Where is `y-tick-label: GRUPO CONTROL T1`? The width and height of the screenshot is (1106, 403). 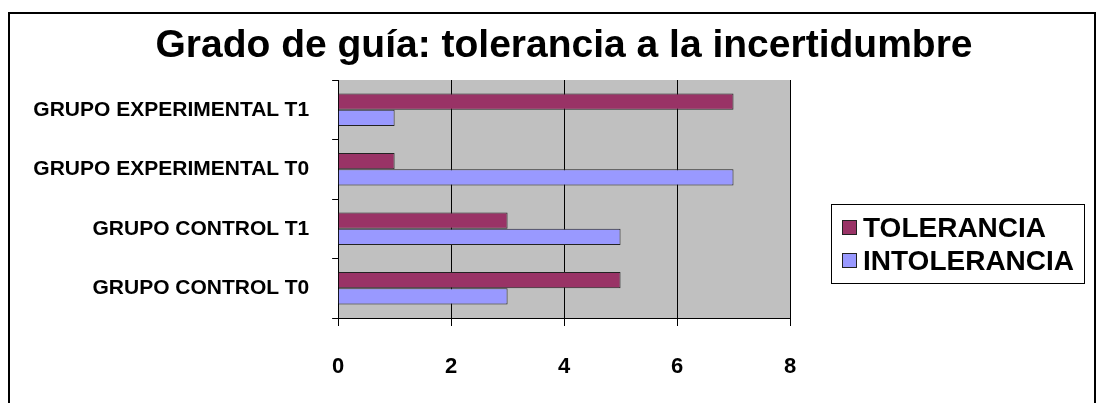
y-tick-label: GRUPO CONTROL T1 is located at coordinates (201, 227).